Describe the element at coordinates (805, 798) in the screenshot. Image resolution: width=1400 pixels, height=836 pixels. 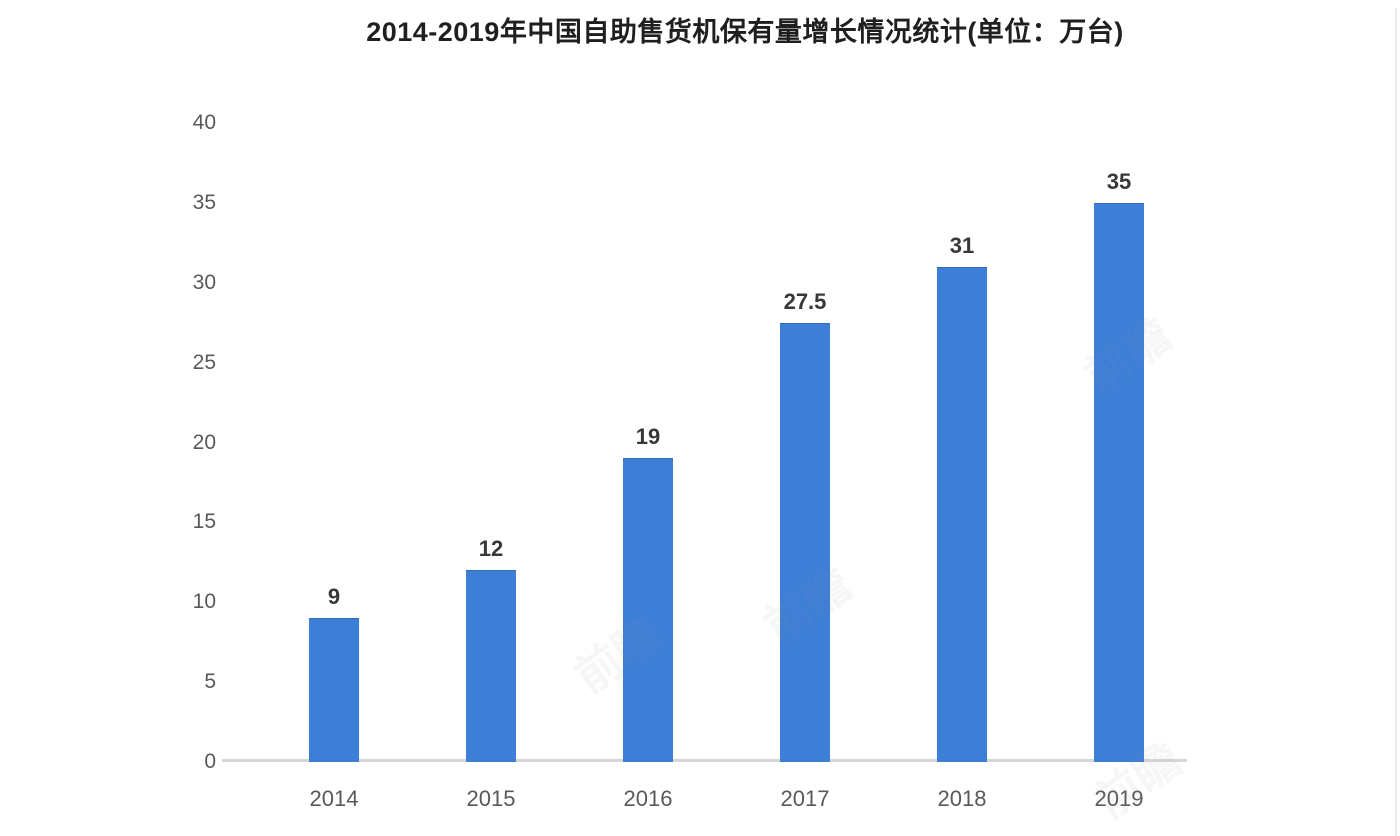
I see `x-tick-label: 2017` at that location.